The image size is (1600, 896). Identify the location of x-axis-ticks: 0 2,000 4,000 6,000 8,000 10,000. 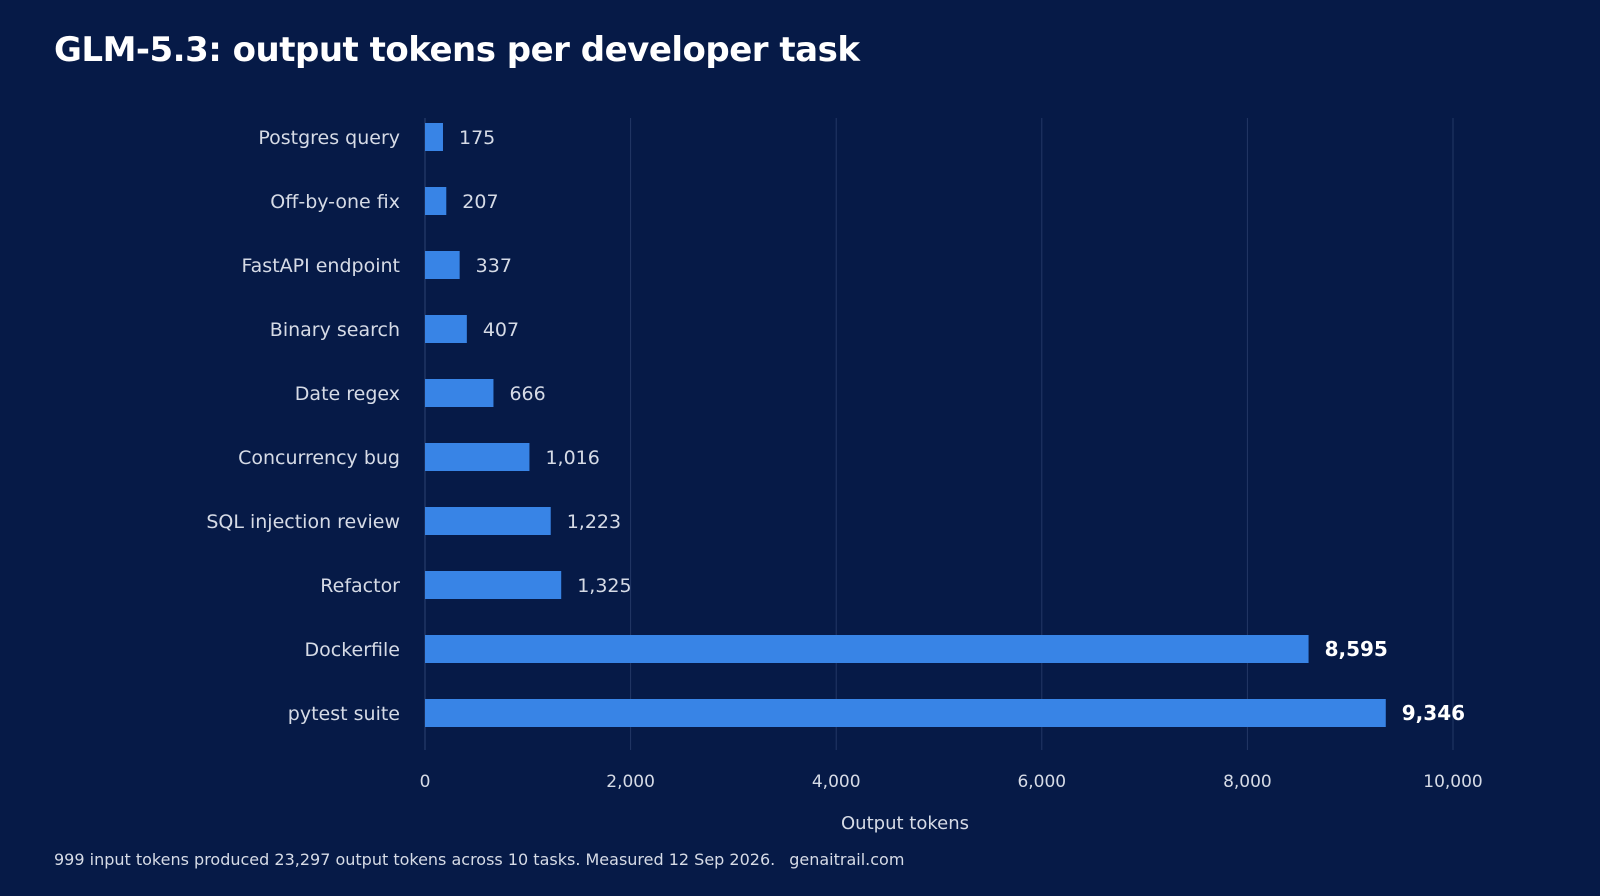
(951, 782).